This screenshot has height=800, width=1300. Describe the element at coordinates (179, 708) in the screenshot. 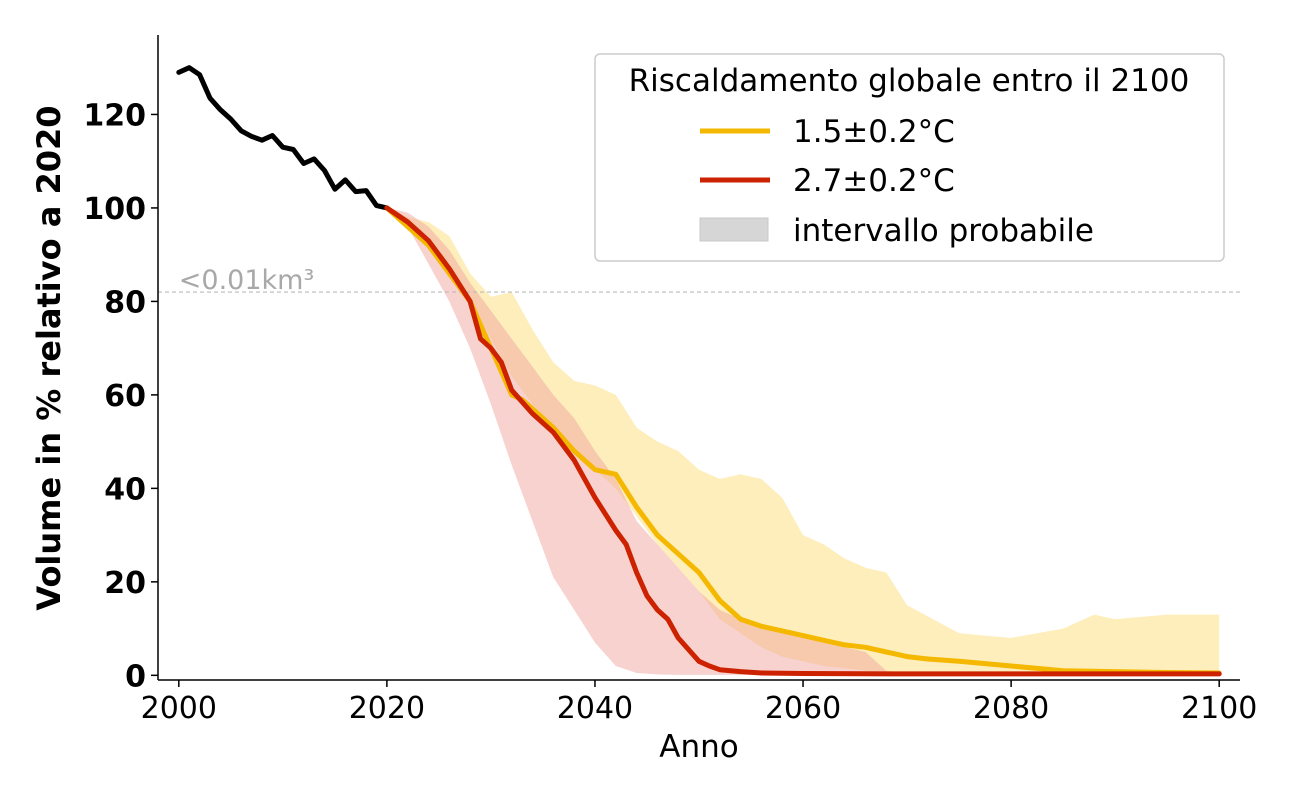

I see `x-tick-label: 2000` at that location.